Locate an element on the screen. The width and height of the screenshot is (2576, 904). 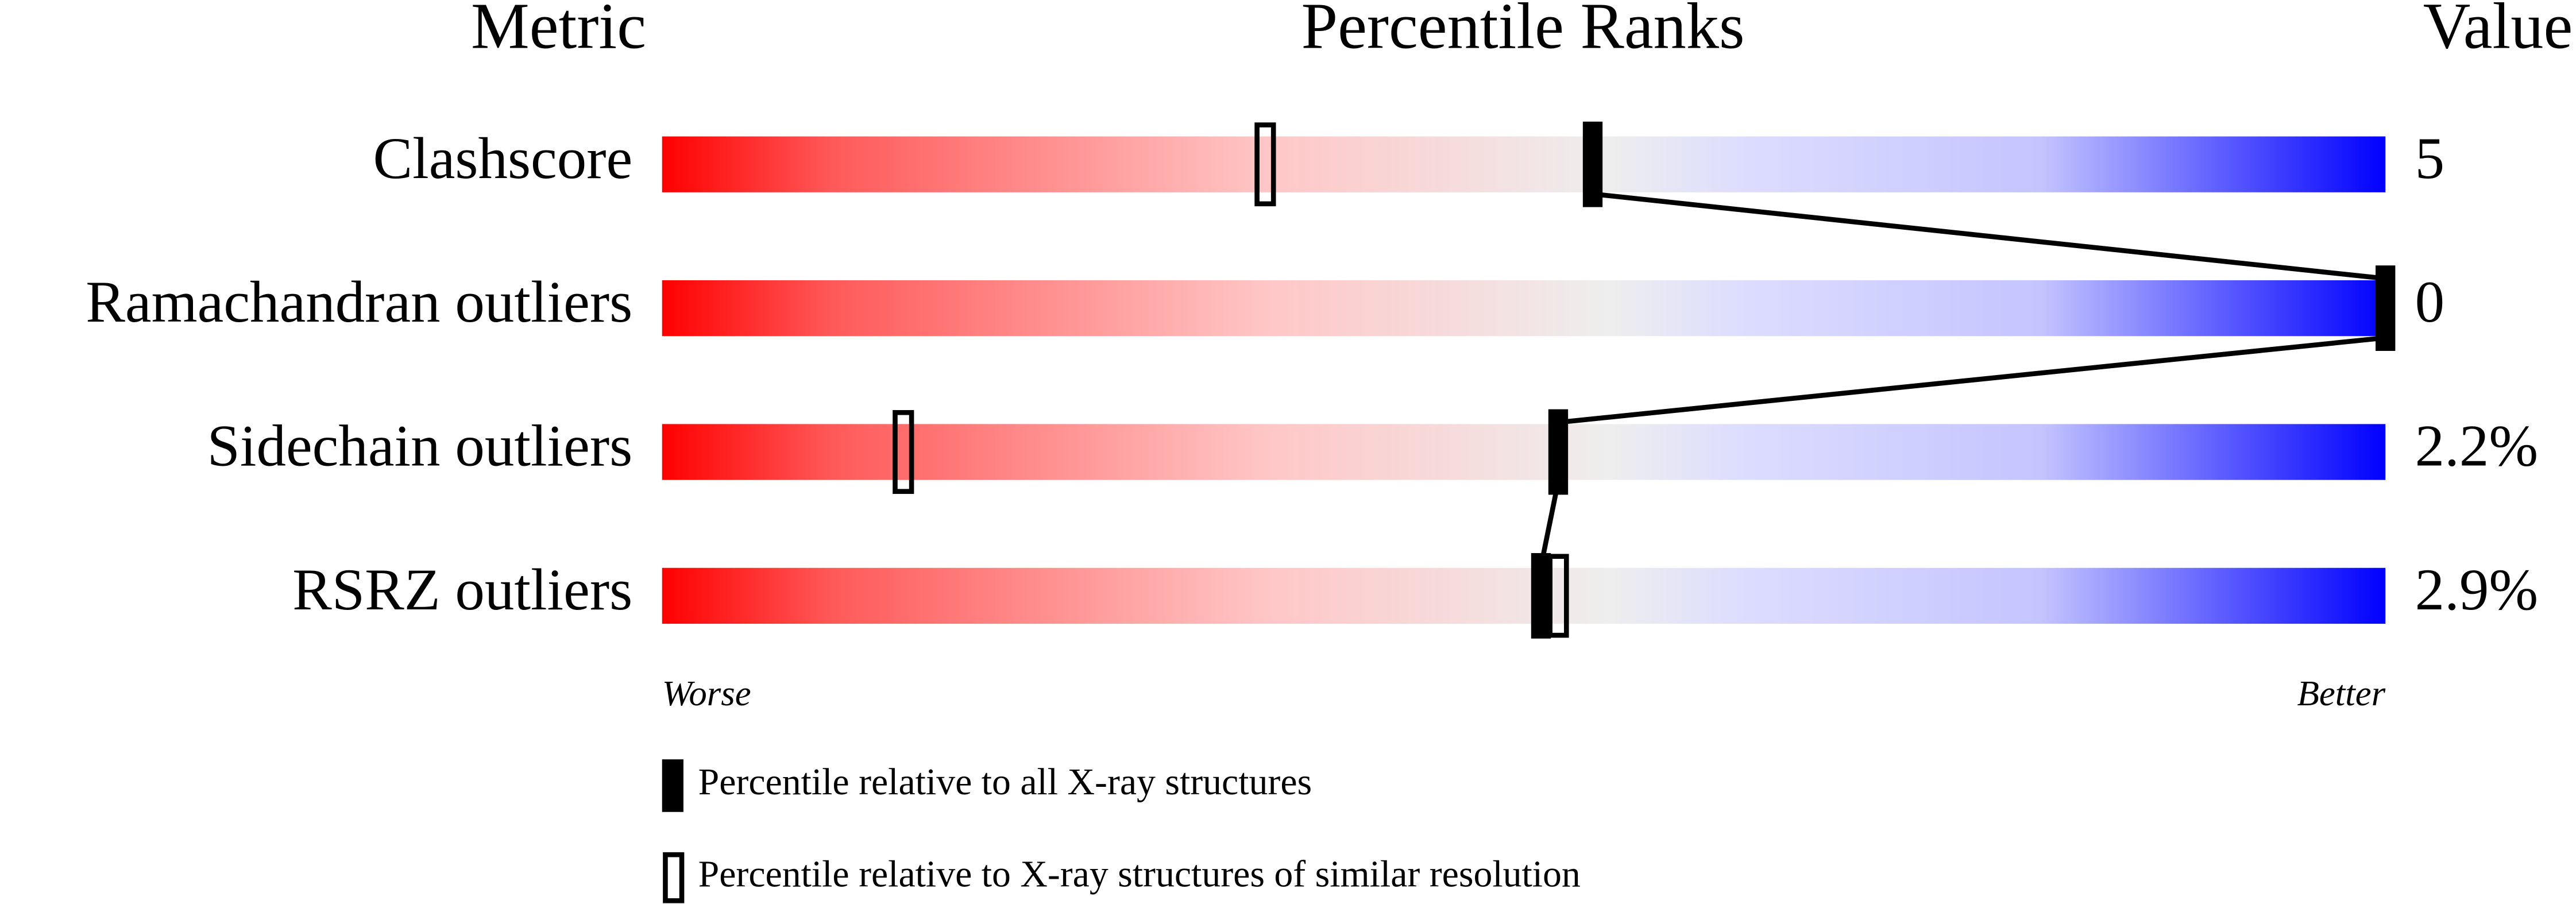
metric-label: Sidechain outliers is located at coordinates (420, 447).